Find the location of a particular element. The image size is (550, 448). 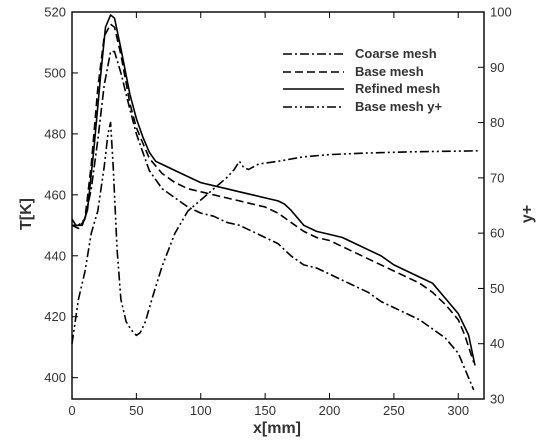

right-y-tick-label: 30 is located at coordinates (497, 399).